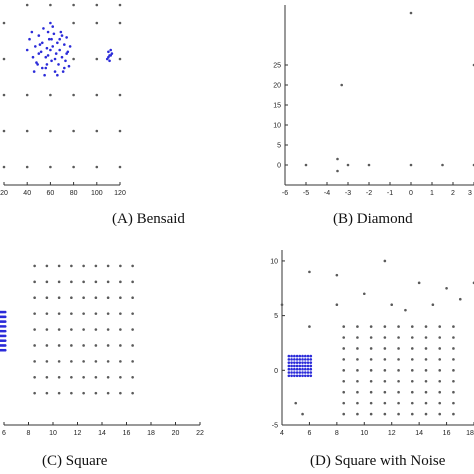 Image resolution: width=474 pixels, height=474 pixels. I want to click on x-tick-label: -6, so click(285, 193).